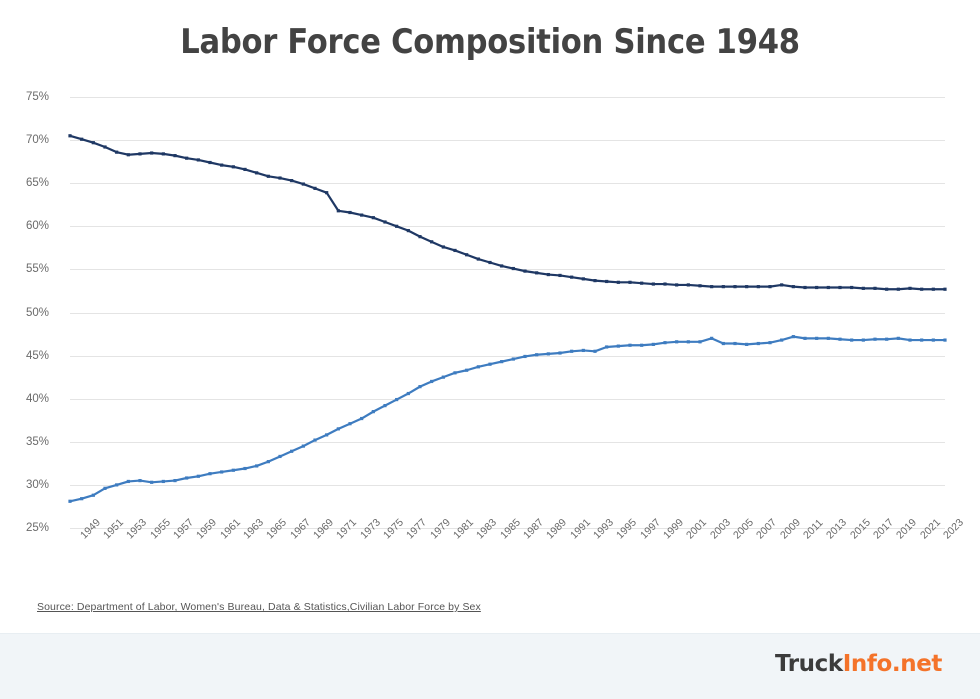 The width and height of the screenshot is (980, 699). I want to click on footer-divider, so click(490, 633).